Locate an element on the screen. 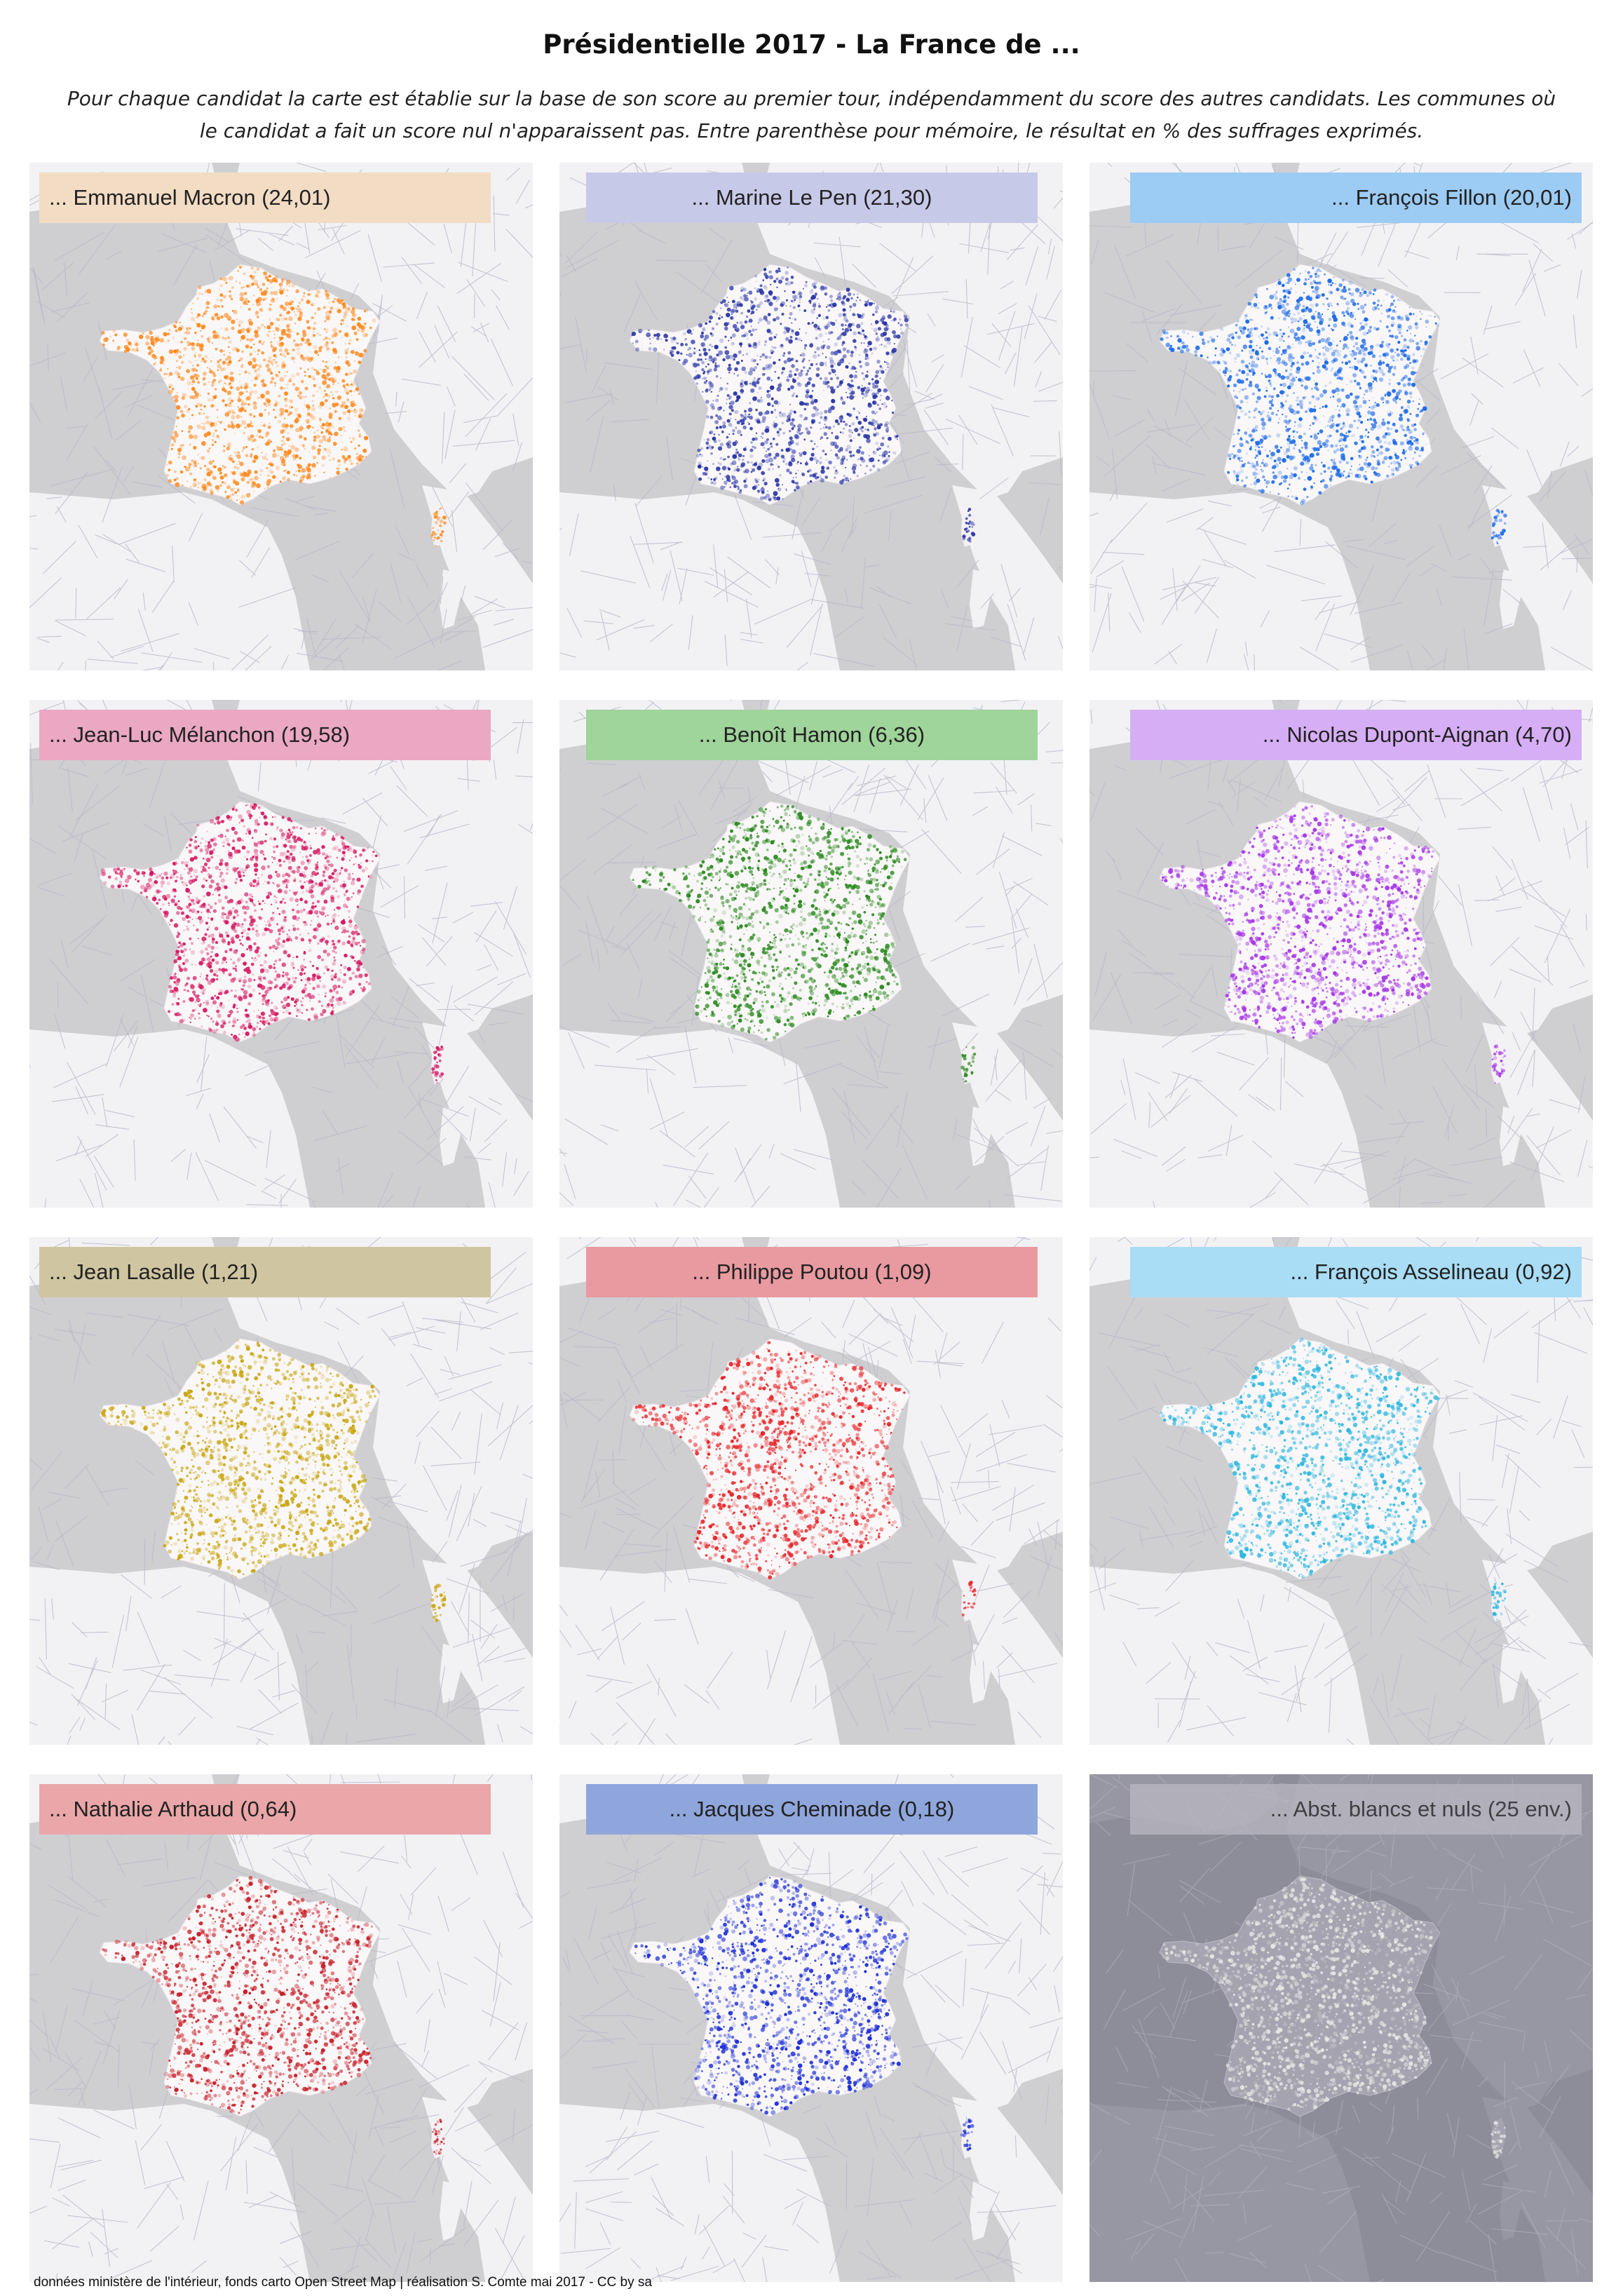 This screenshot has width=1623, height=2296. map-panel-lasalle: ... Jean Lasalle (1,21) is located at coordinates (281, 1491).